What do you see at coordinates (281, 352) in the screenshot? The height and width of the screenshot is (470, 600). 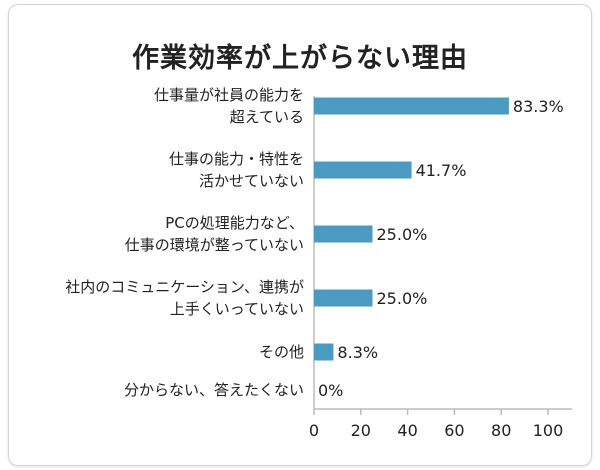 I see `category-label-4-0: その他` at bounding box center [281, 352].